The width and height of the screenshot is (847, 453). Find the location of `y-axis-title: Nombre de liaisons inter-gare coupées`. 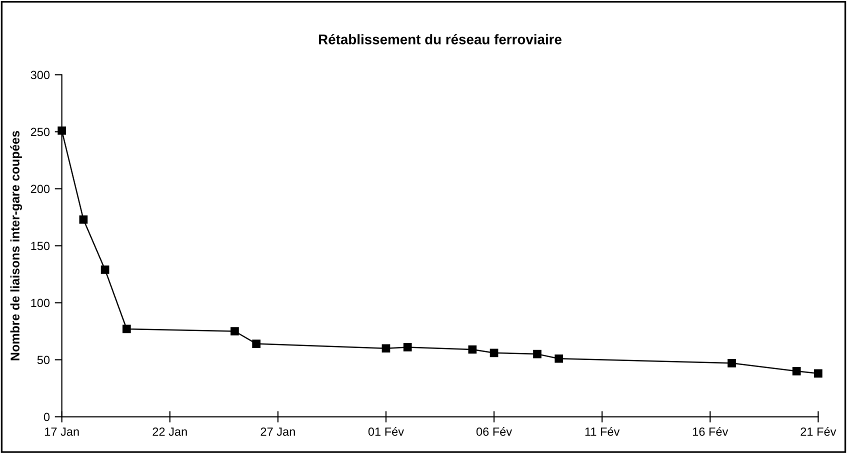

y-axis-title: Nombre de liaisons inter-gare coupées is located at coordinates (16, 245).